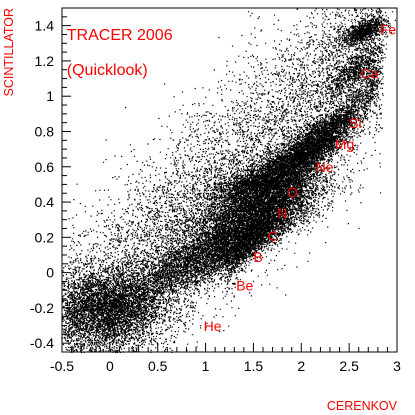 Image resolution: width=415 pixels, height=415 pixels. Describe the element at coordinates (254, 366) in the screenshot. I see `x-tick-label: 1.5` at that location.